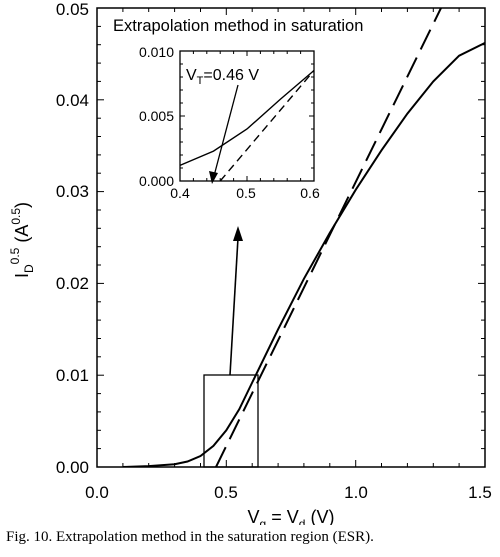 This screenshot has width=500, height=557. What do you see at coordinates (156, 181) in the screenshot?
I see `inset-y-tick-label: 0.000` at bounding box center [156, 181].